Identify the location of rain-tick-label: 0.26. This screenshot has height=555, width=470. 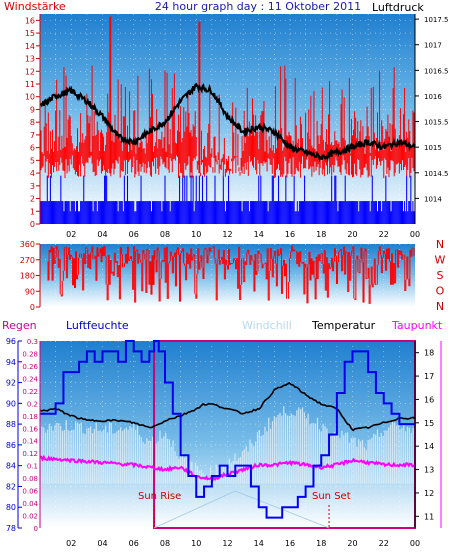
(30, 367).